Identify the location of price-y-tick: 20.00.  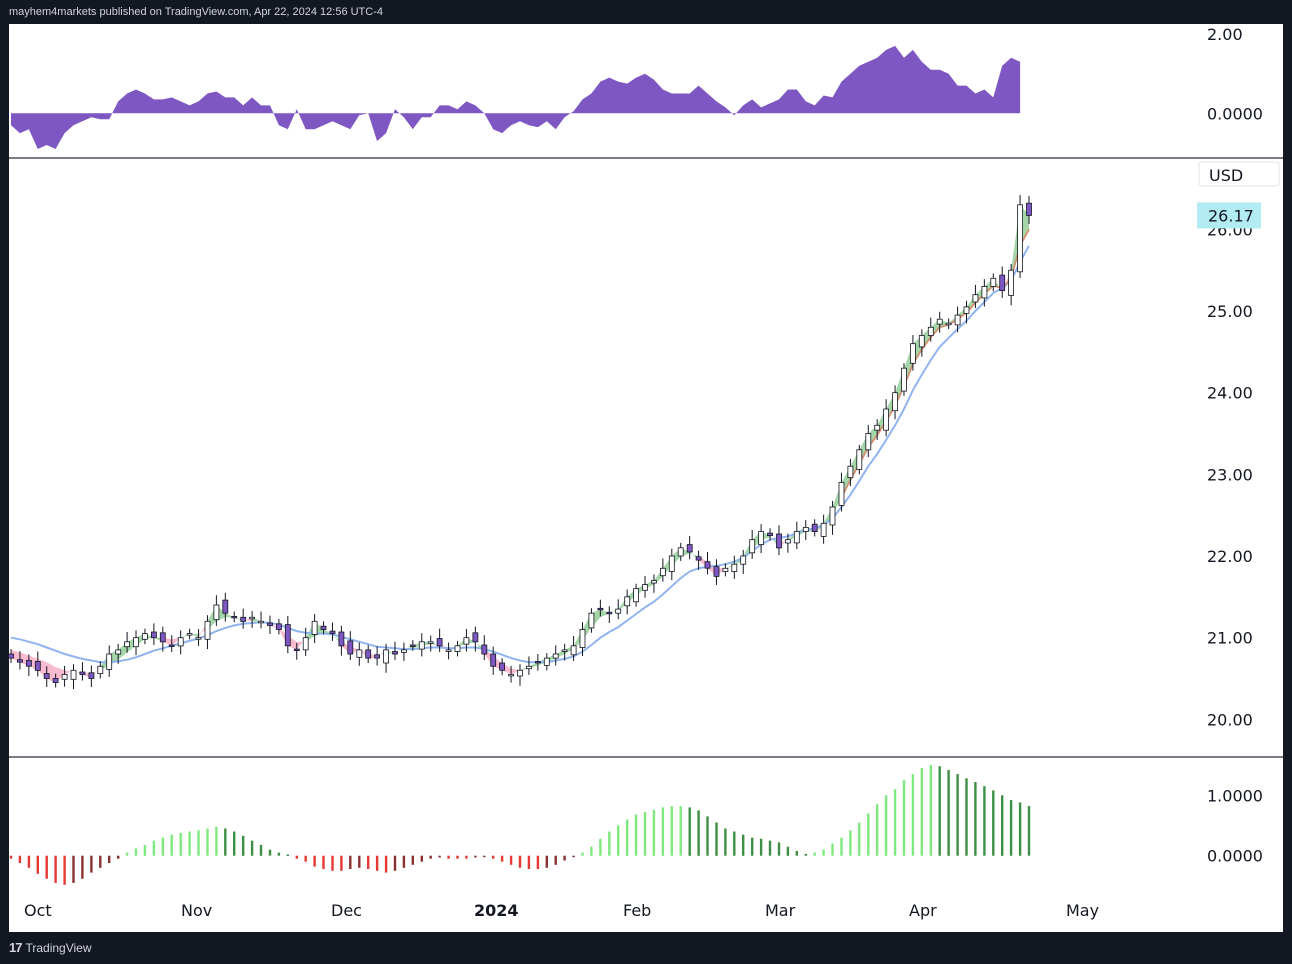
(1230, 719).